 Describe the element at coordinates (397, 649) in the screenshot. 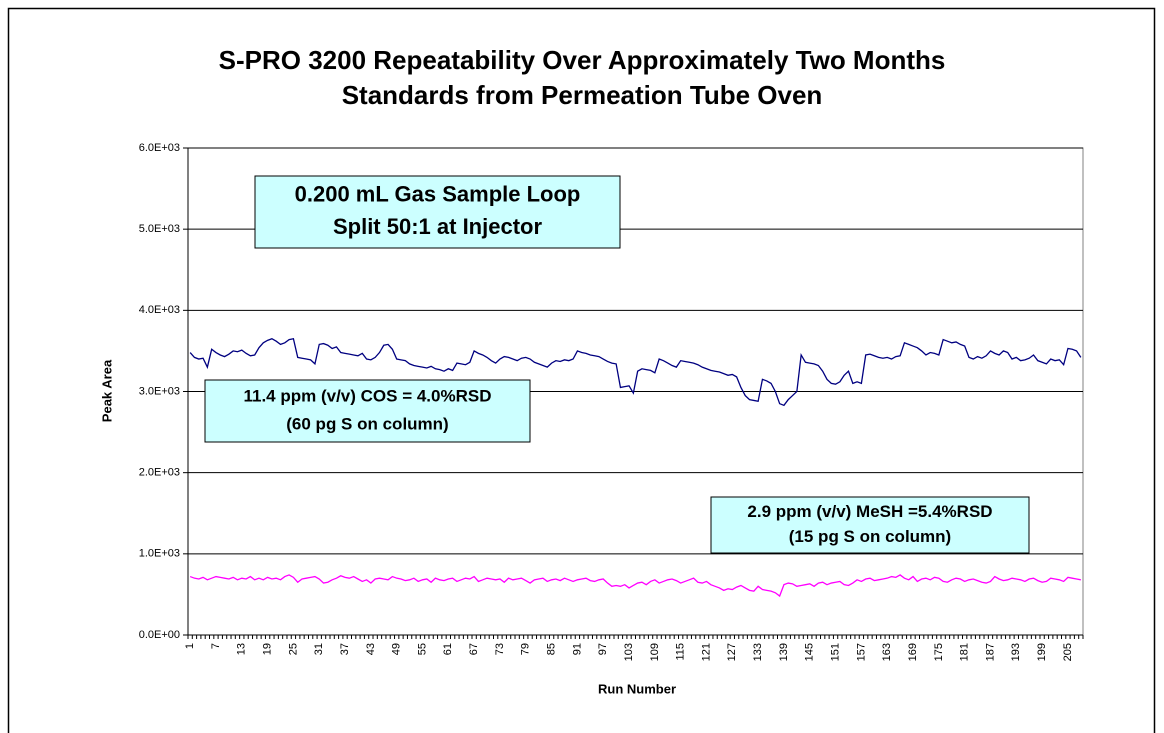

I see `x-tick-label: 49` at that location.